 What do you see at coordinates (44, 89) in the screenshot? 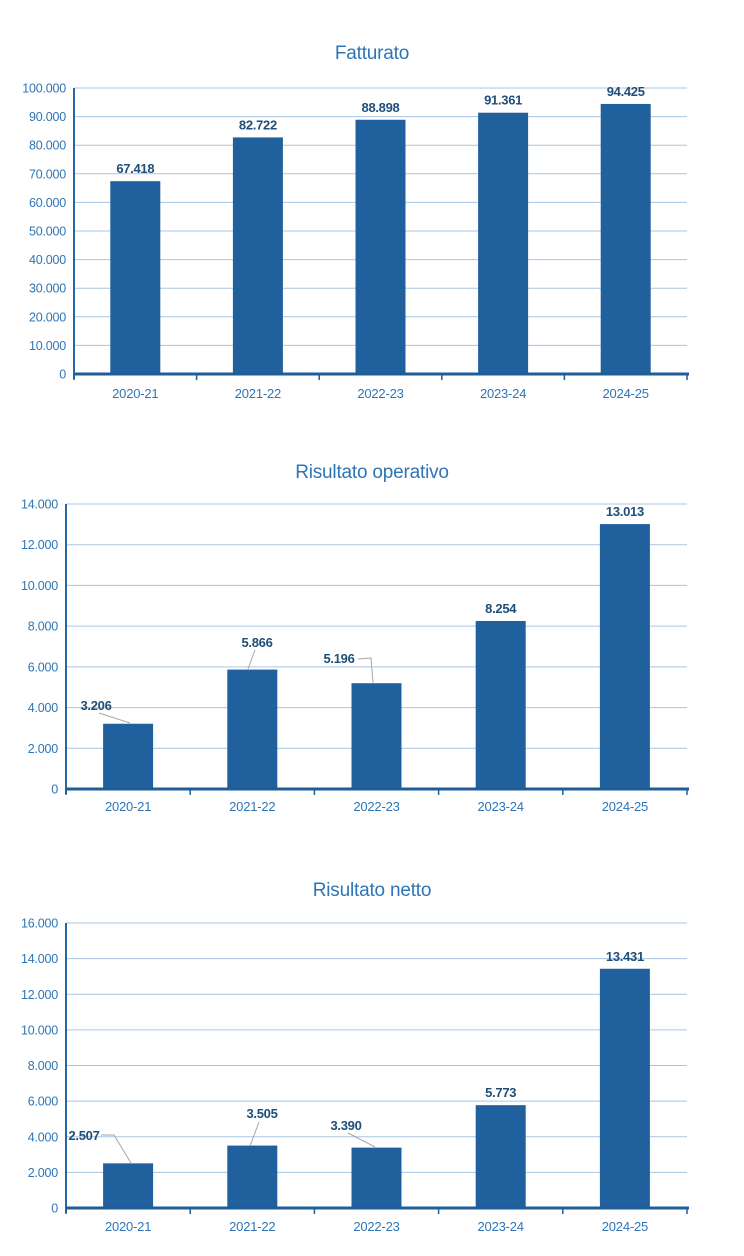
I see `y-tick-label: 100.000` at bounding box center [44, 89].